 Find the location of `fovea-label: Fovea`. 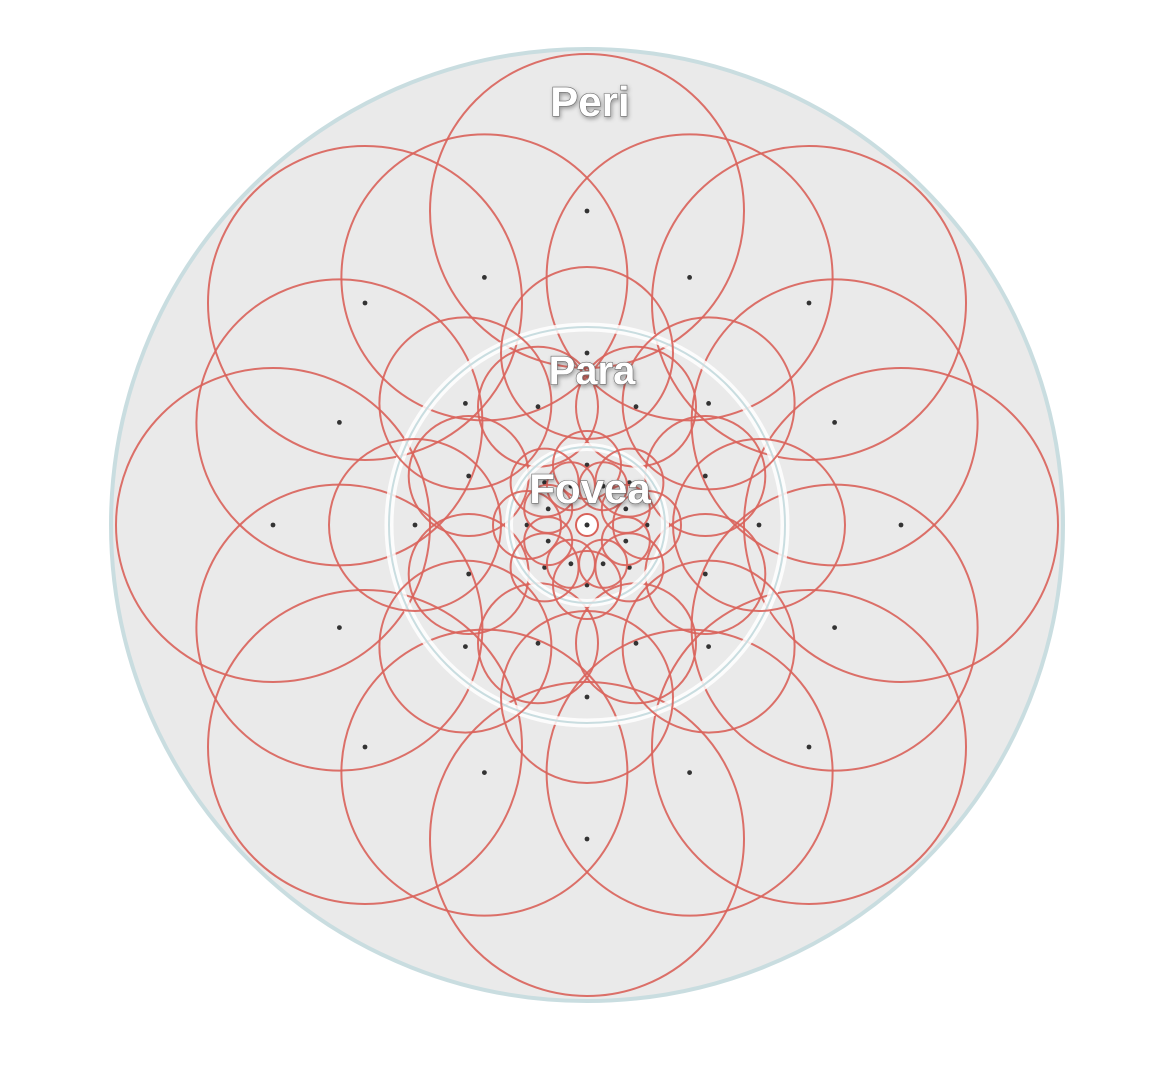

fovea-label: Fovea is located at coordinates (590, 488).